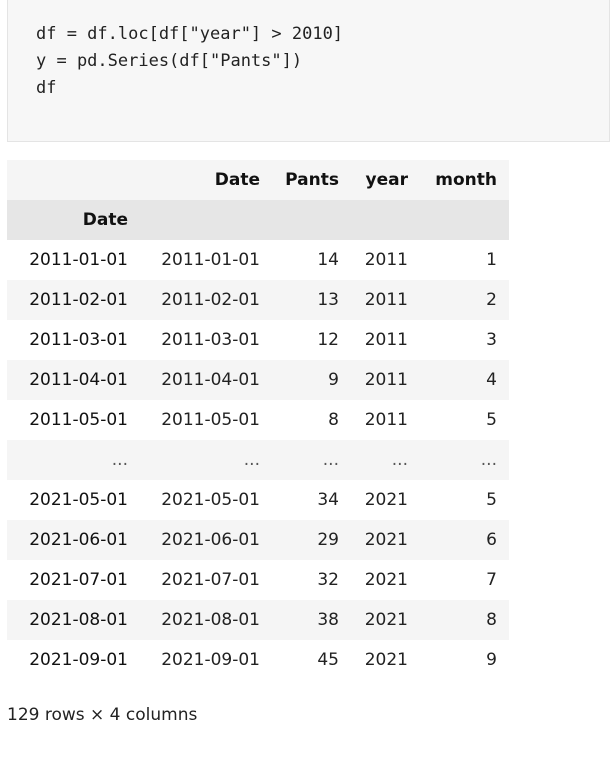 The width and height of the screenshot is (610, 774). I want to click on table-row: 2011-01-01 2011-01-01 14 2011 1, so click(258, 260).